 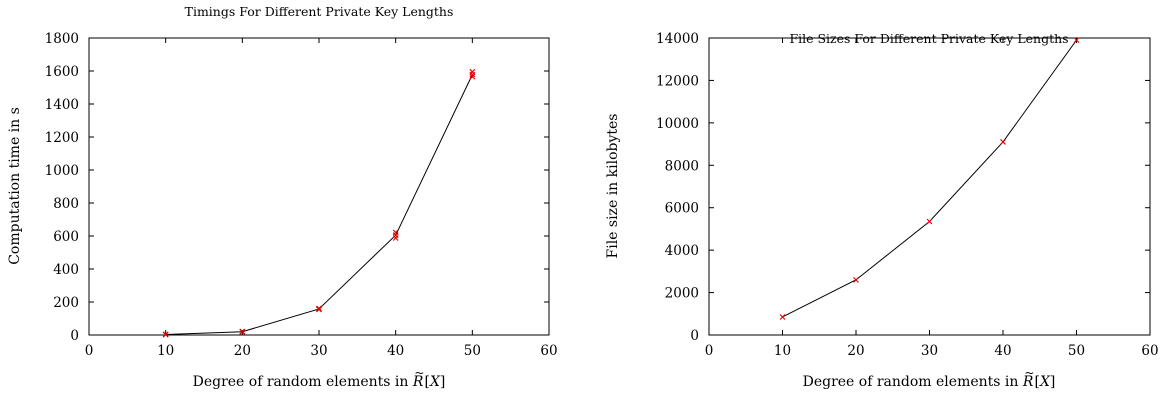 I want to click on y-tick-label: 600, so click(x=66, y=237).